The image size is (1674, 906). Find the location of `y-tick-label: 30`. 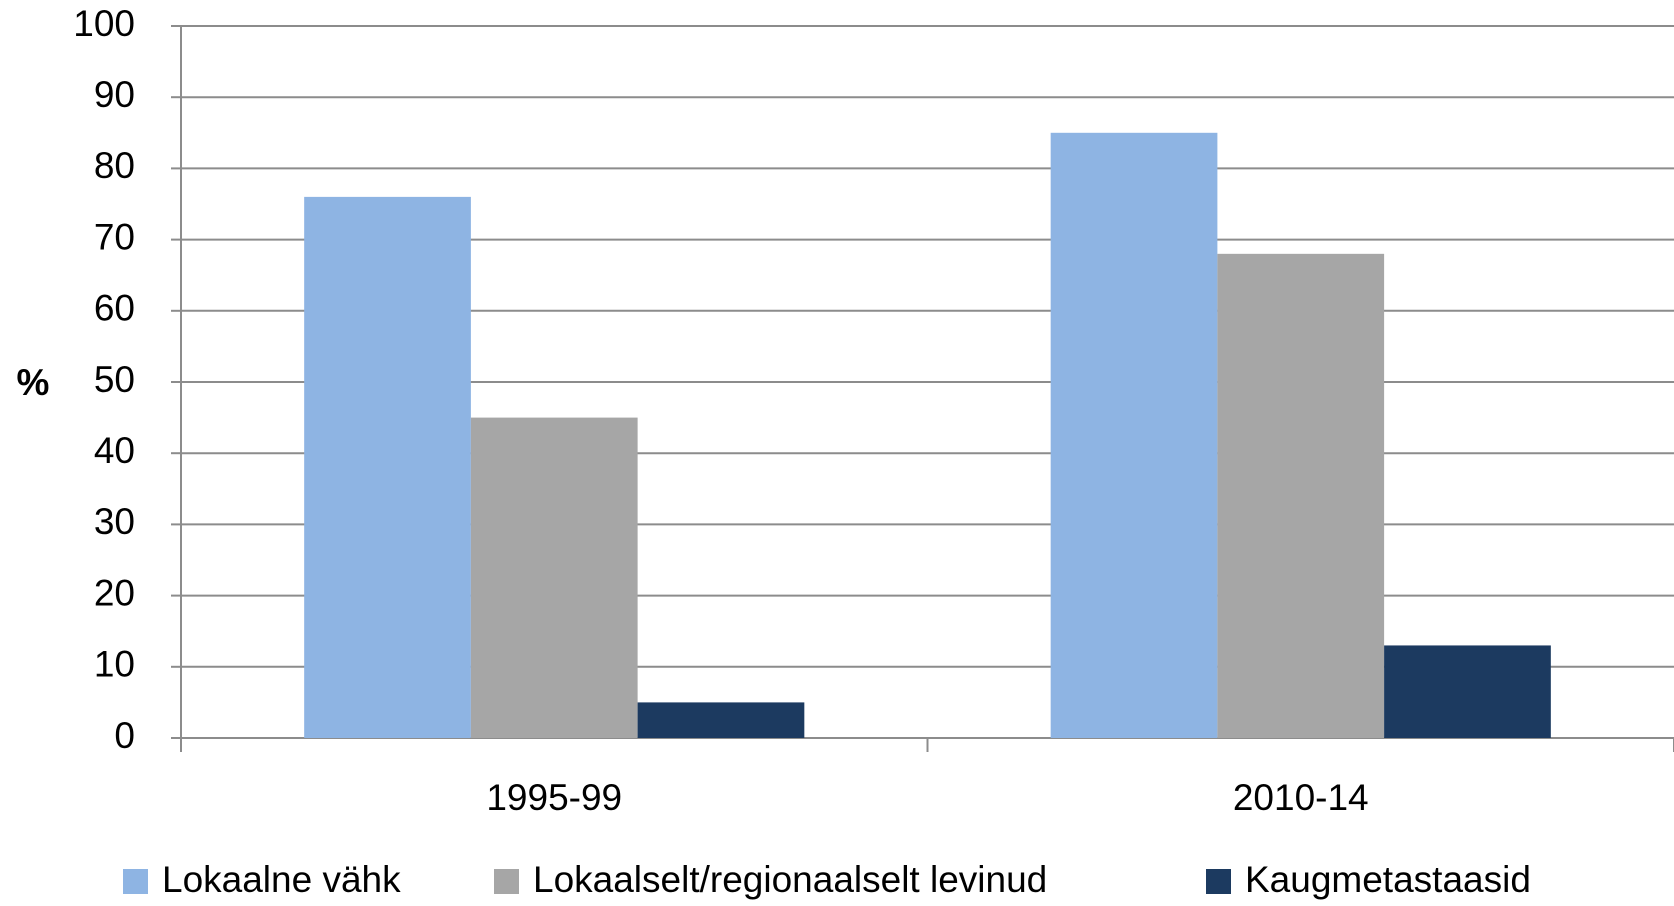

y-tick-label: 30 is located at coordinates (114, 521).